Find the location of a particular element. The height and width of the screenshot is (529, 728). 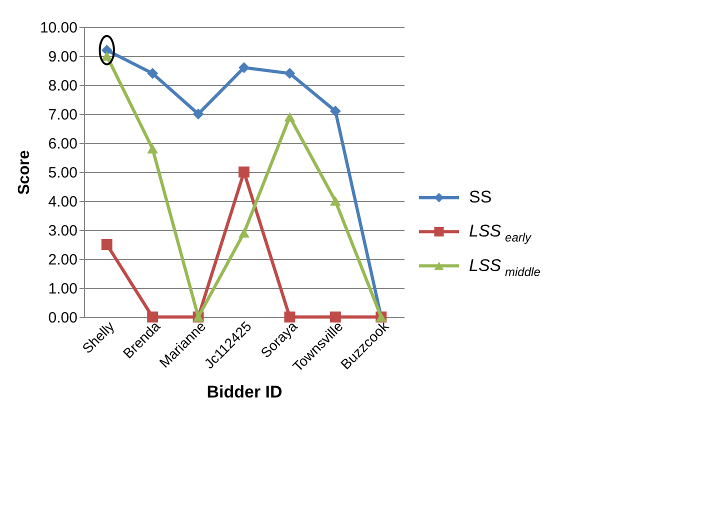

y-tick-label: 0.00 is located at coordinates (63, 318).